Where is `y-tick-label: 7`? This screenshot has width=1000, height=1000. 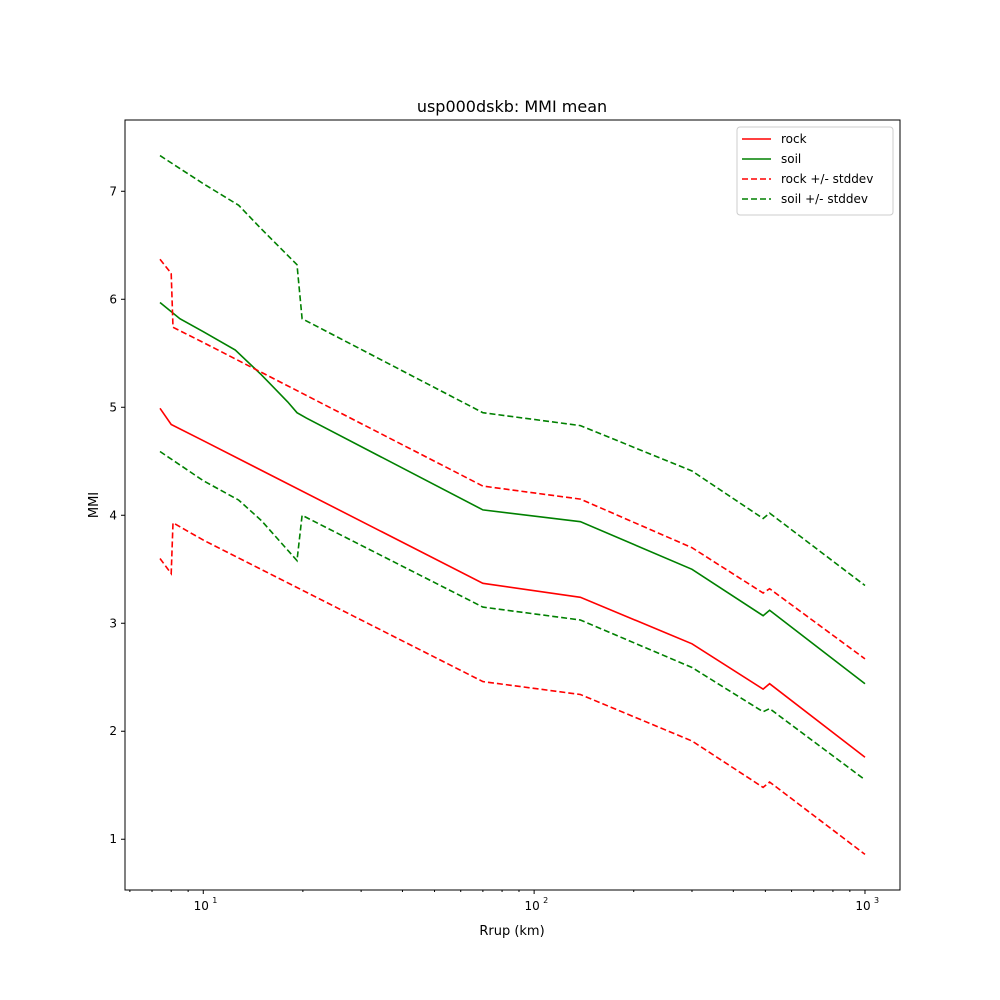
y-tick-label: 7 is located at coordinates (113, 191).